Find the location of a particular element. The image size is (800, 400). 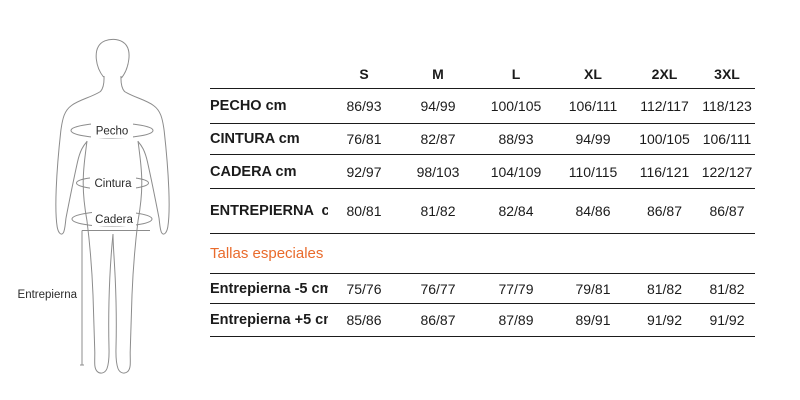

row-label: PECHO cm is located at coordinates (248, 106).